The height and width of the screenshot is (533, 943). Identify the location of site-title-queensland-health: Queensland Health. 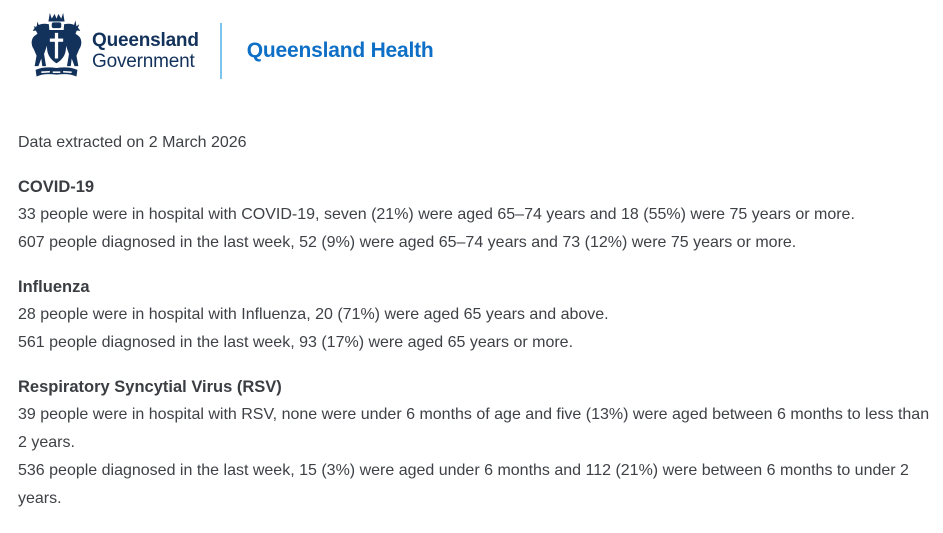
(340, 50).